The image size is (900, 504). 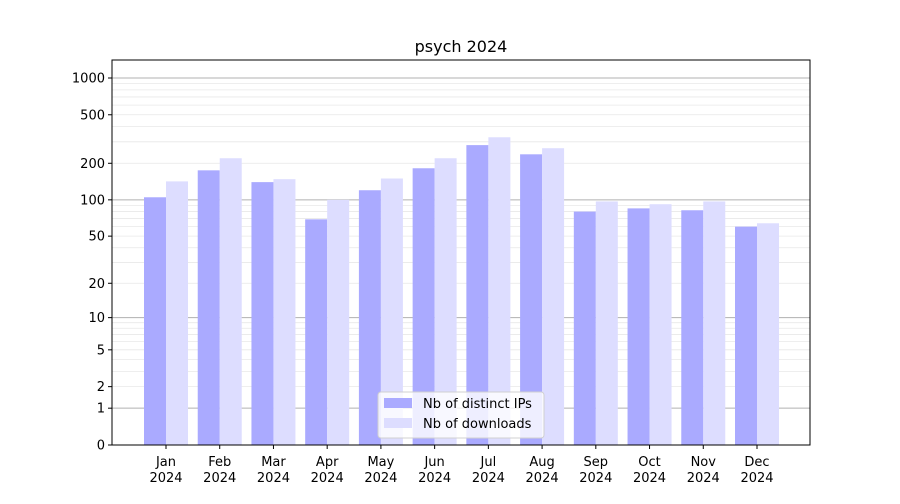 I want to click on y-tick-label: 200, so click(x=92, y=164).